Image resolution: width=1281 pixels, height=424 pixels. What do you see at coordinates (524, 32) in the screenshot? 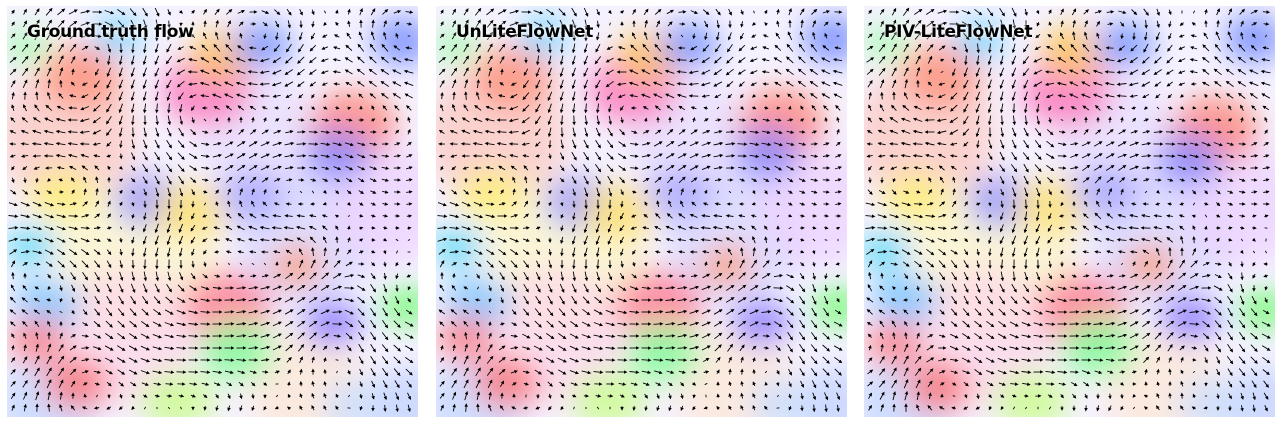
I see `panel-title-unliteflownet: UnLiteFlowNet` at bounding box center [524, 32].